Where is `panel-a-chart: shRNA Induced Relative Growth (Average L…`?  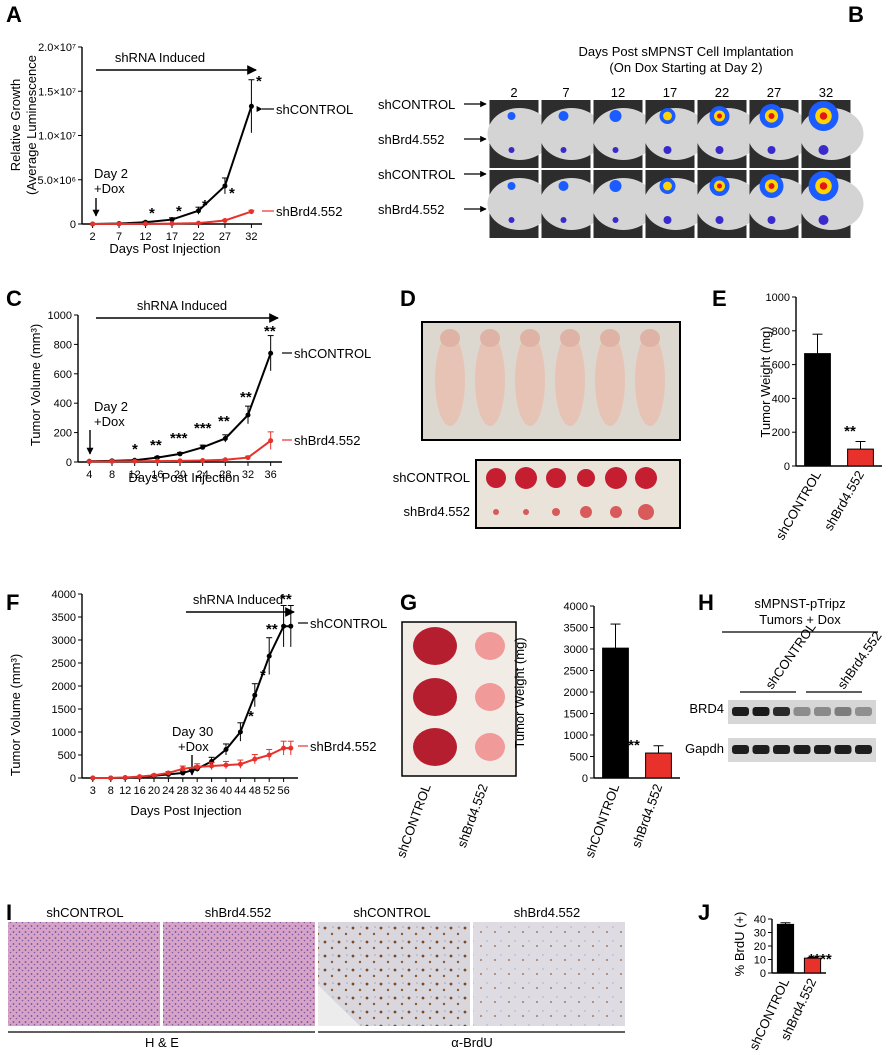 panel-a-chart: shRNA Induced Relative Growth (Average L… is located at coordinates (180, 149).